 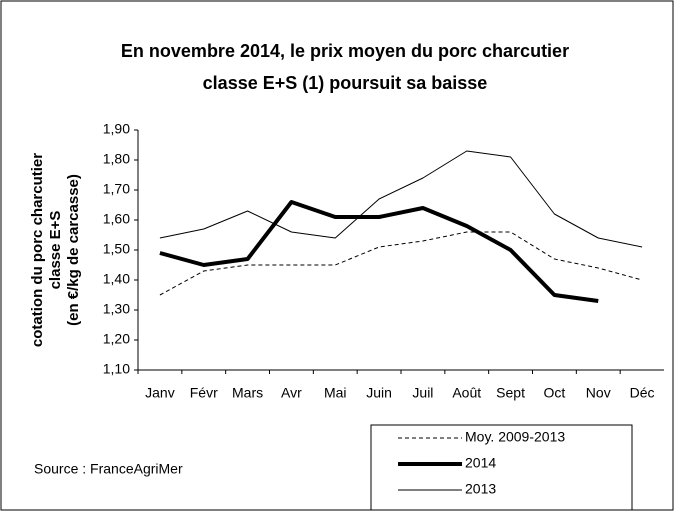 What do you see at coordinates (345, 83) in the screenshot?
I see `chart-title: classe E+S (1) poursuit sa baisse` at bounding box center [345, 83].